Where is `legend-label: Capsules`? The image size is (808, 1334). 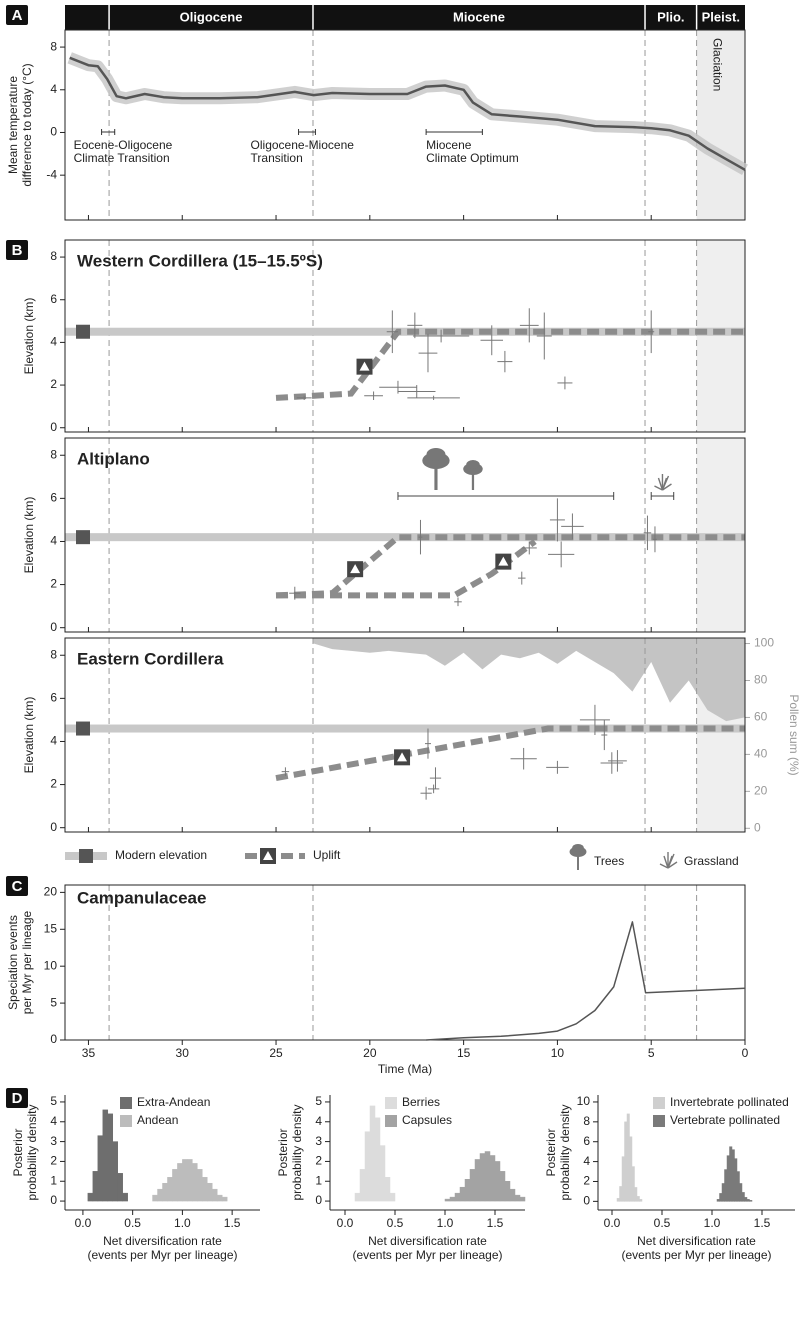
legend-label: Capsules is located at coordinates (427, 1120).